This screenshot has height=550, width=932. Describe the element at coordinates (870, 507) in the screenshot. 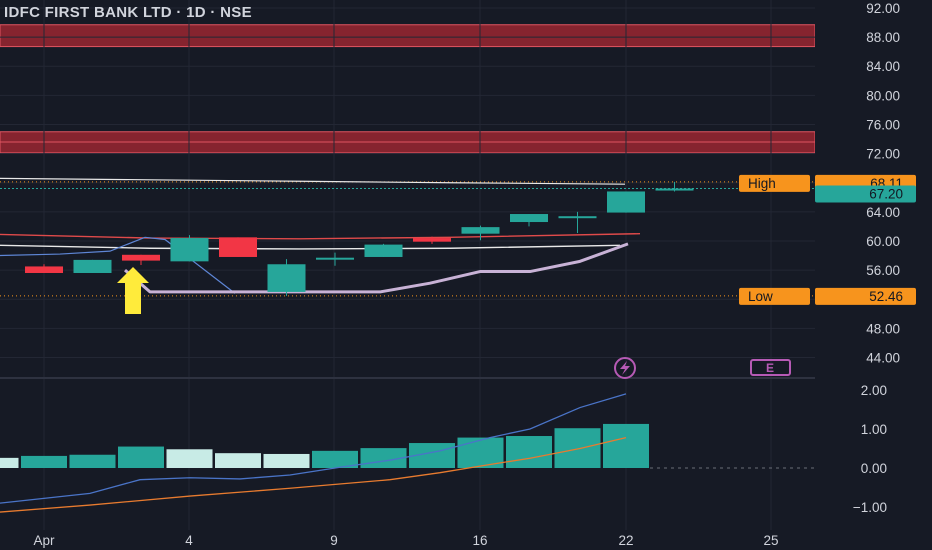

I see `macd-tick-label: −1.00` at that location.